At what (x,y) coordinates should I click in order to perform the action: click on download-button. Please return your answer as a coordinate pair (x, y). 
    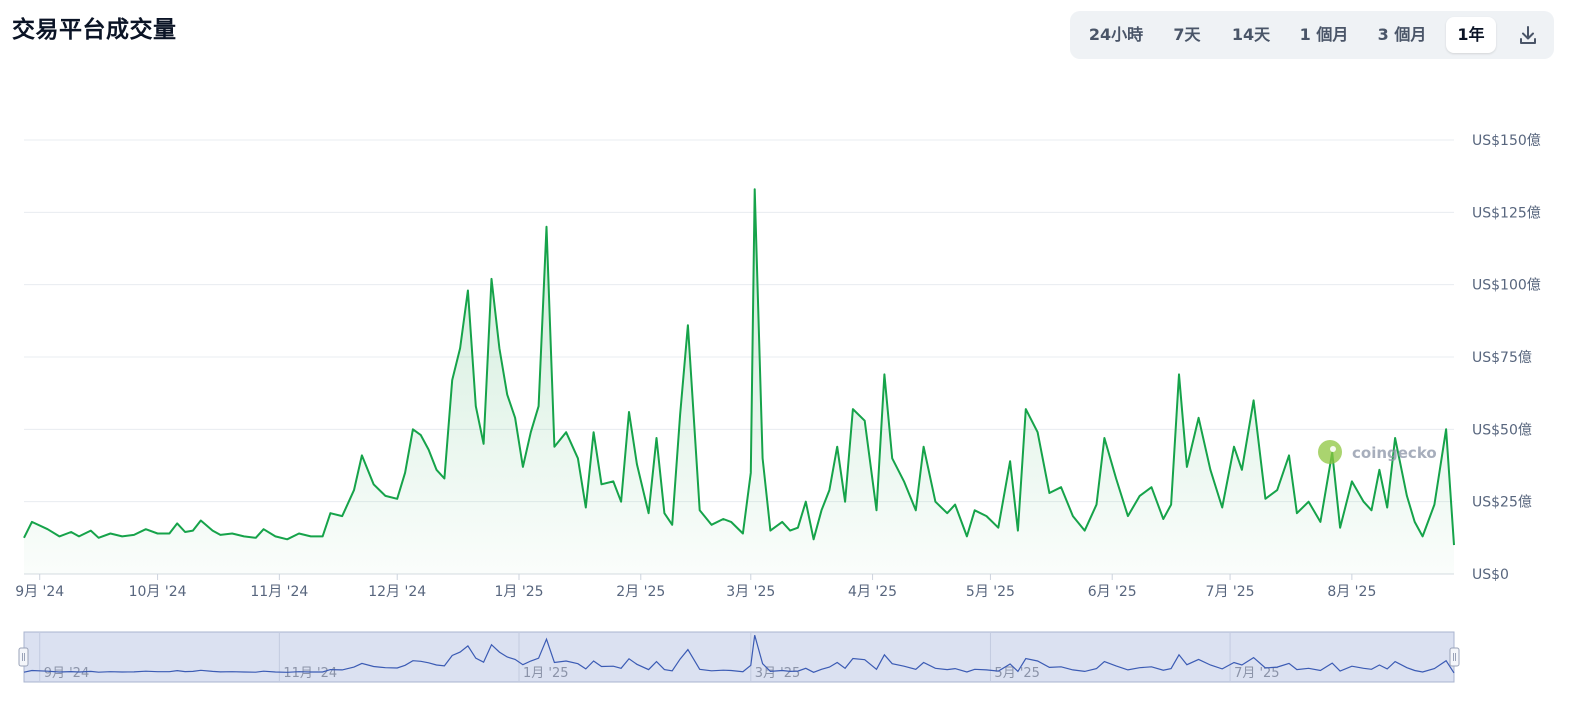
    Looking at the image, I should click on (1528, 35).